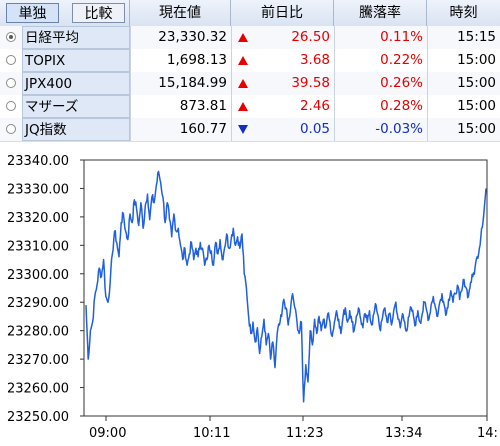  Describe the element at coordinates (399, 129) in the screenshot. I see `change-percent: -0.03%` at that location.